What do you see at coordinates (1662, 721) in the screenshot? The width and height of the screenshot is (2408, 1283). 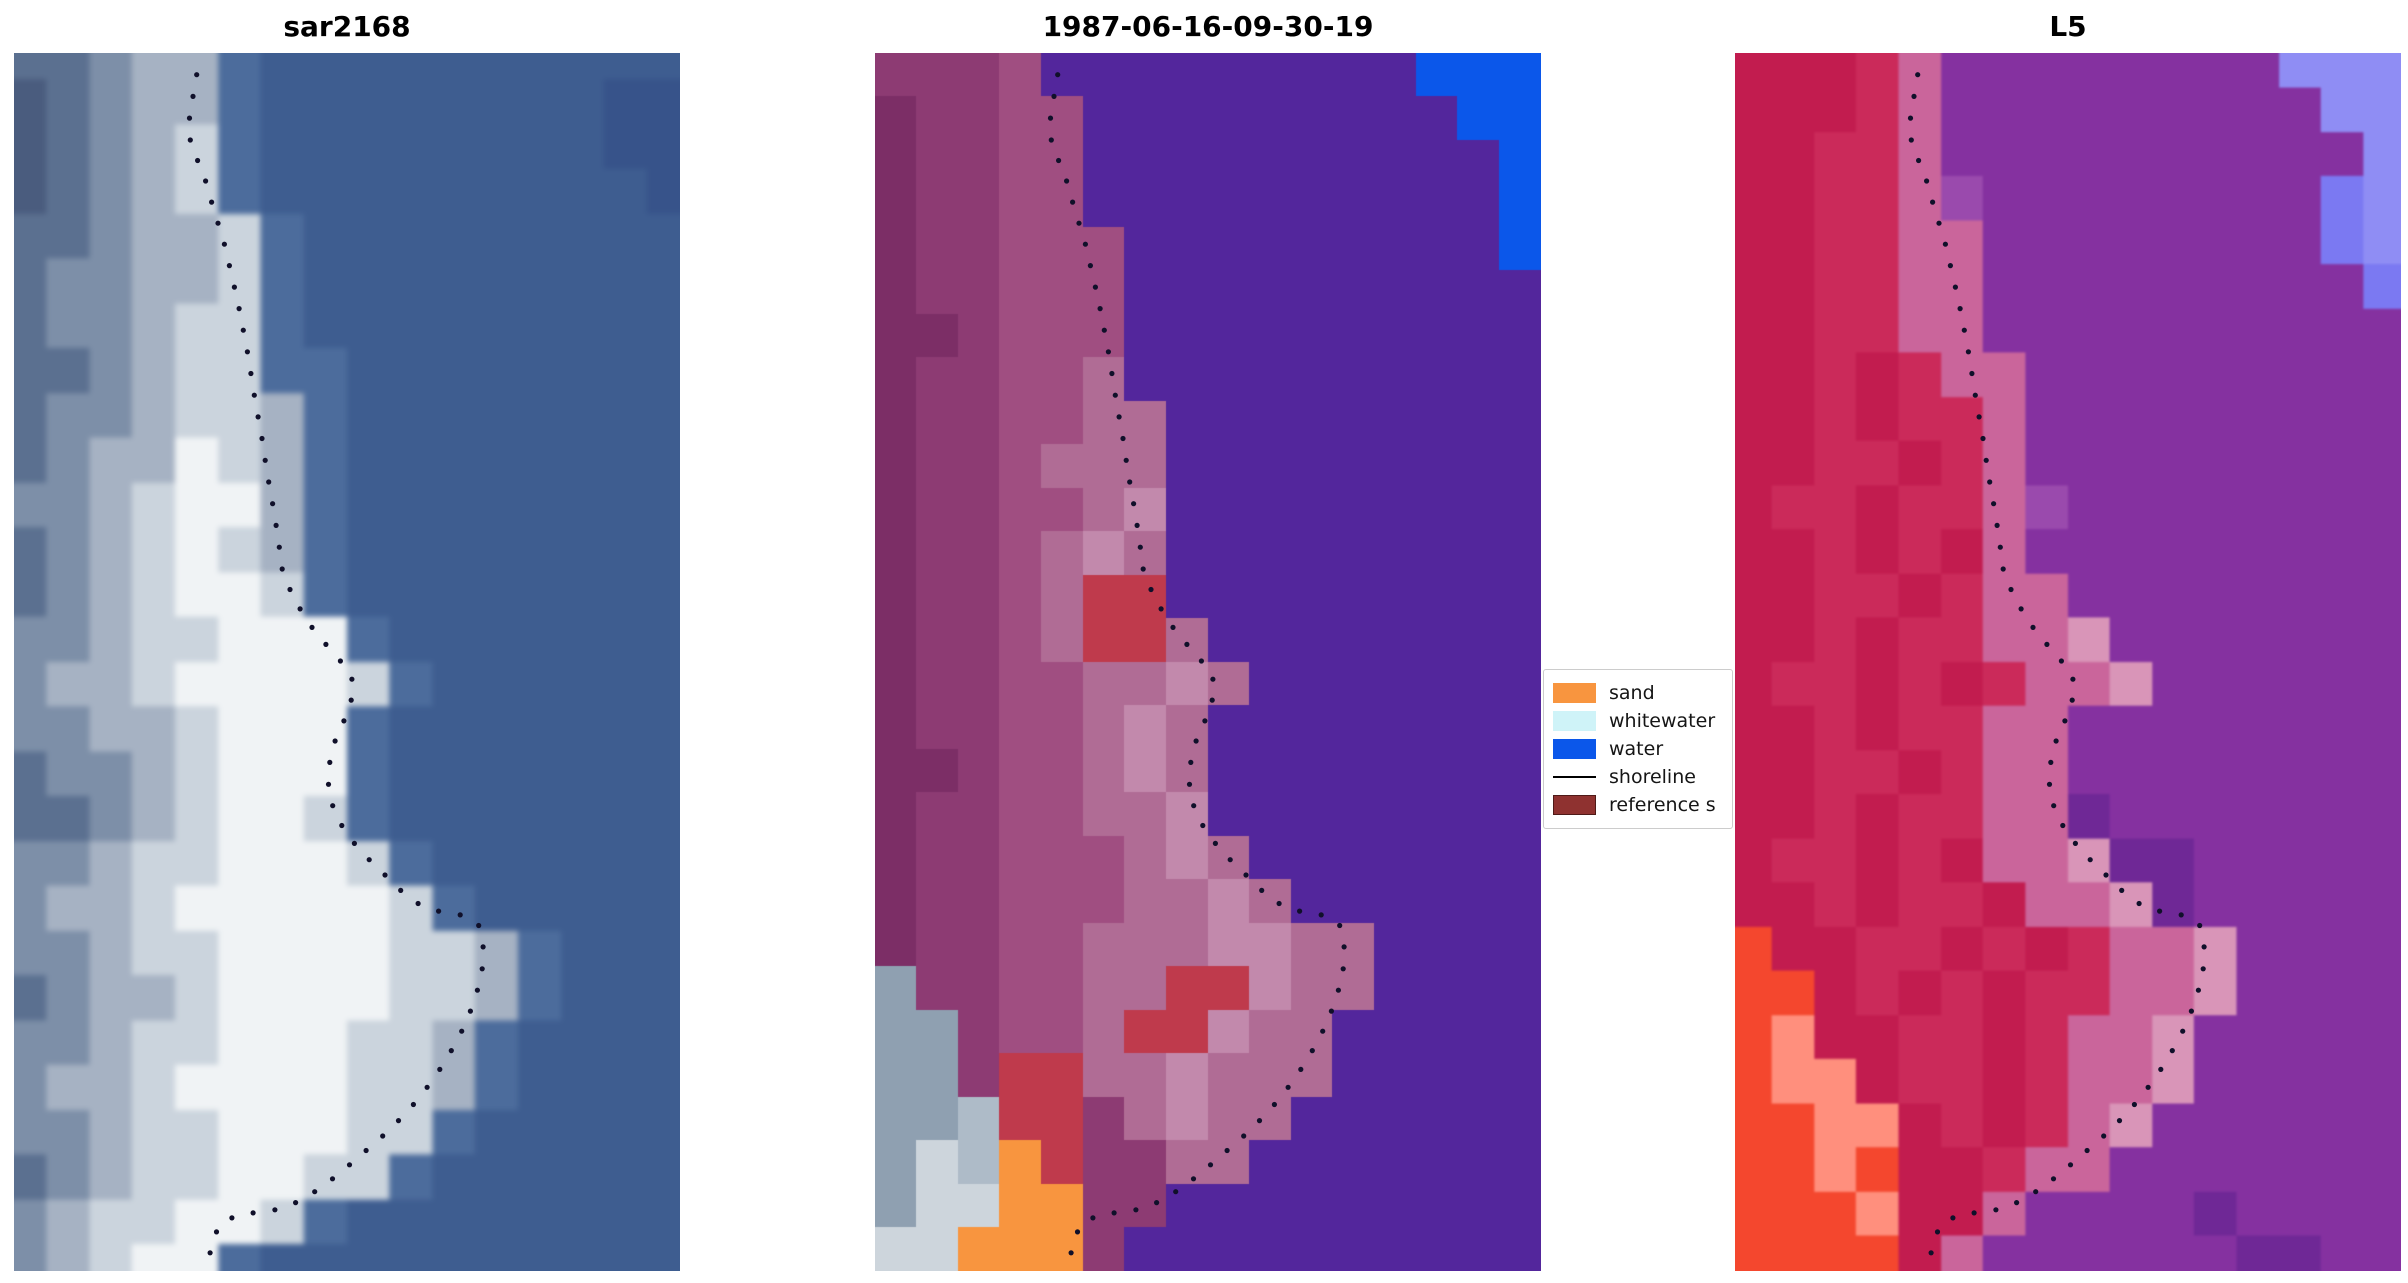 I see `legend-label-whitewater: whitewater` at bounding box center [1662, 721].